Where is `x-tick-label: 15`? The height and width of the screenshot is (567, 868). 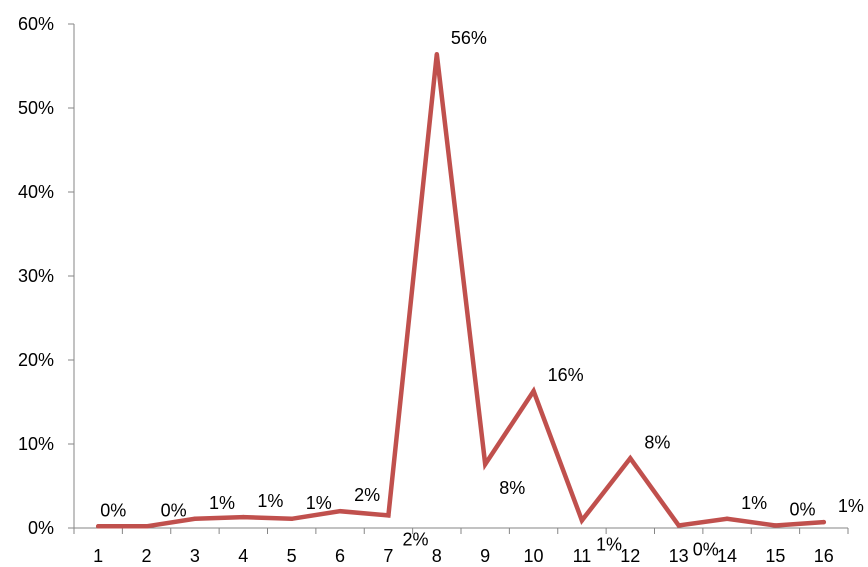 x-tick-label: 15 is located at coordinates (775, 556).